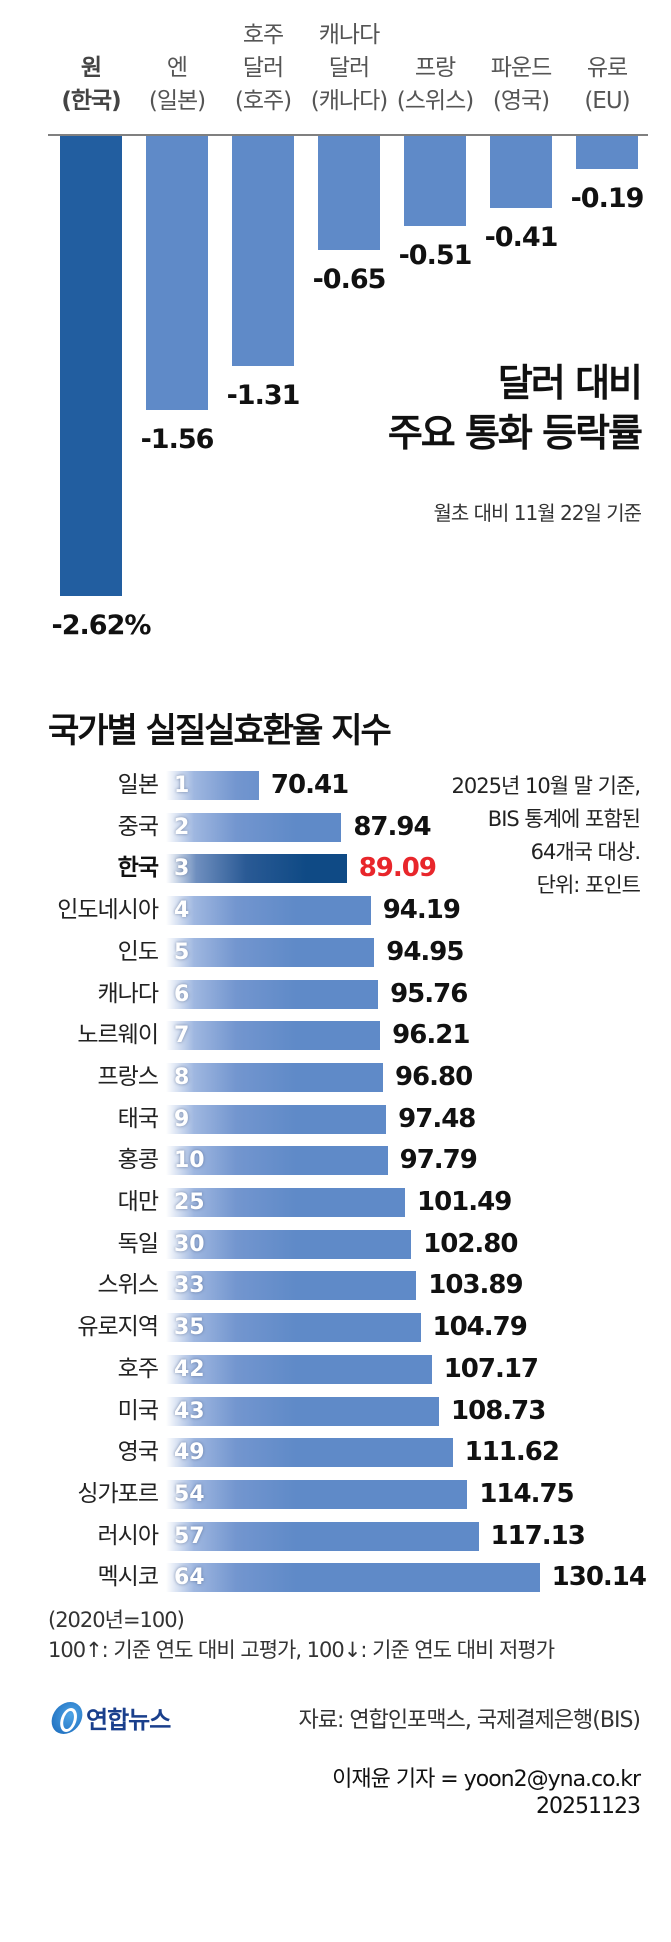 The width and height of the screenshot is (671, 1942). Describe the element at coordinates (335, 1285) in the screenshot. I see `reer-row: 스위스 33 103.89` at that location.